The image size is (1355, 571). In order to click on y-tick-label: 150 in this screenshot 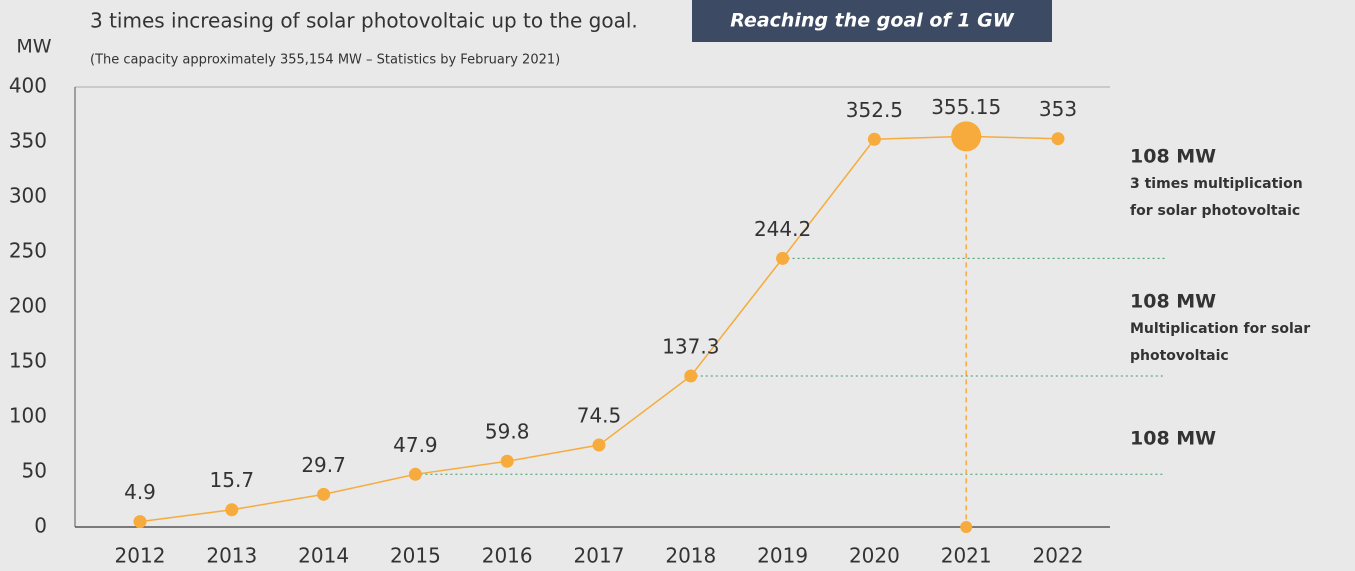, I will do `click(28, 361)`.